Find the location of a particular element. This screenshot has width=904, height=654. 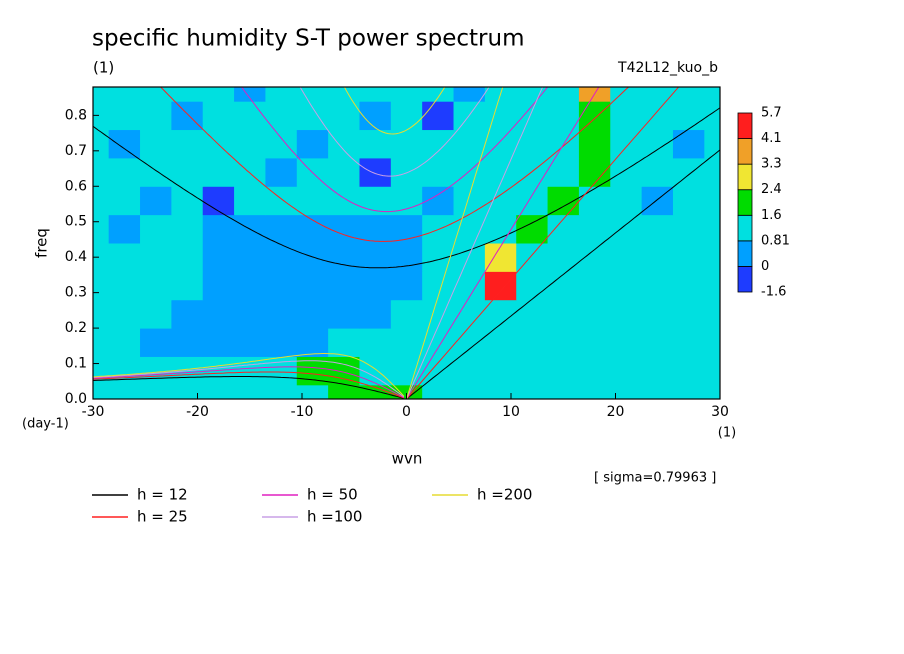

x-tick-label: -30 is located at coordinates (93, 412).